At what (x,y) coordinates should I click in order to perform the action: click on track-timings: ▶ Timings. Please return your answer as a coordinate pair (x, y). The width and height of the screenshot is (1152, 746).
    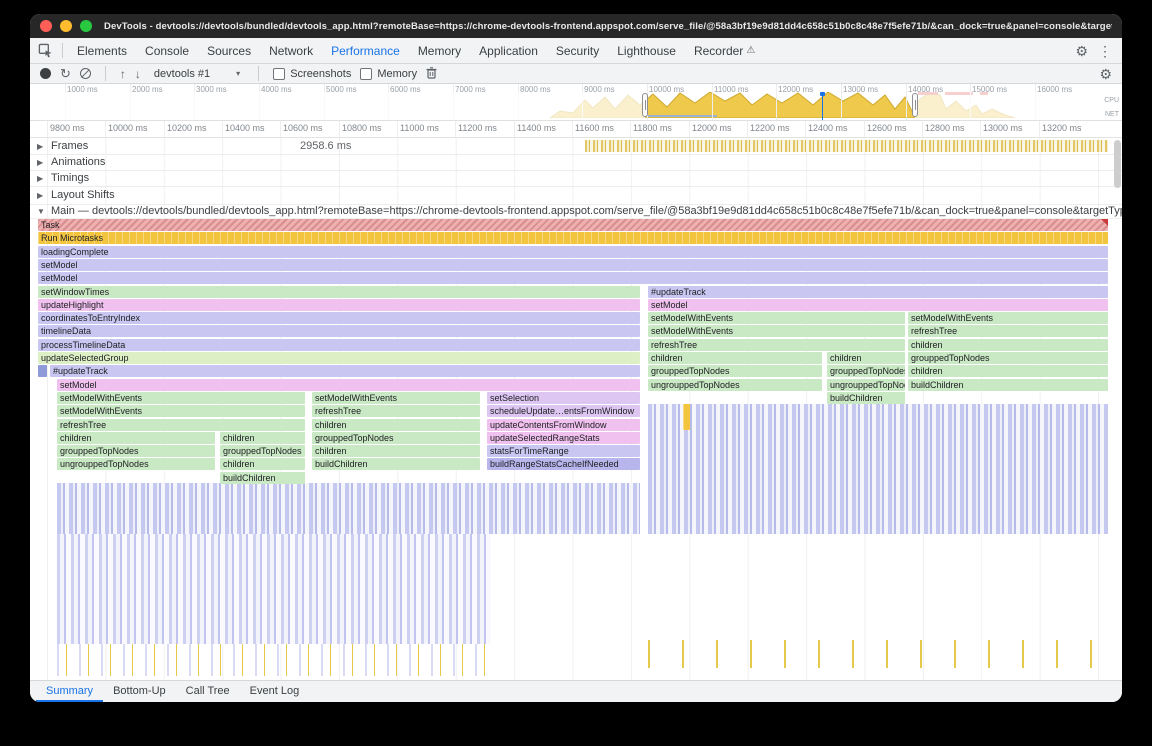
    Looking at the image, I should click on (576, 178).